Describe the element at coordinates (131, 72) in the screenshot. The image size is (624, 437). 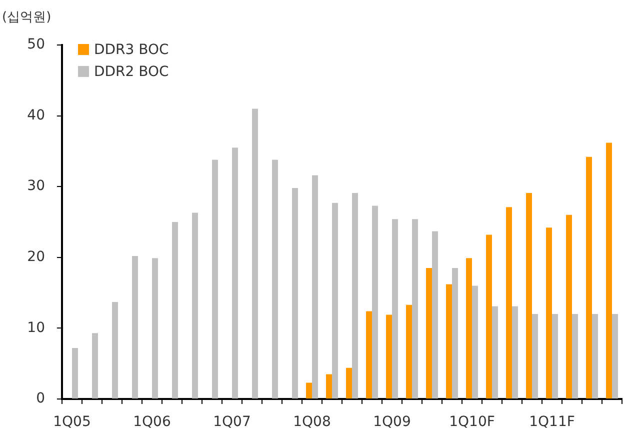
I see `legend-label: DDR2 BOC` at that location.